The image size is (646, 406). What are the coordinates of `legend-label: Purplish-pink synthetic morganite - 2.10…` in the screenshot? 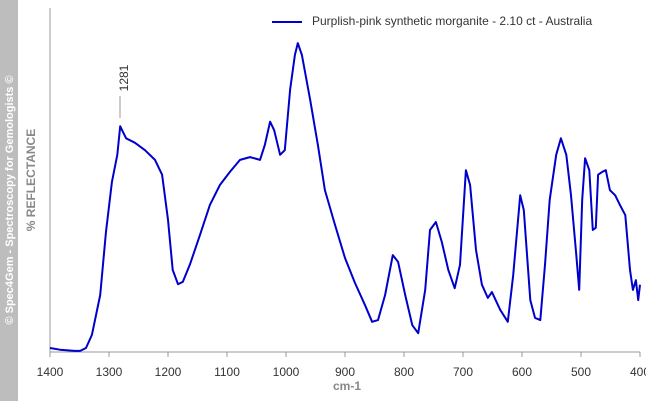 It's located at (452, 21).